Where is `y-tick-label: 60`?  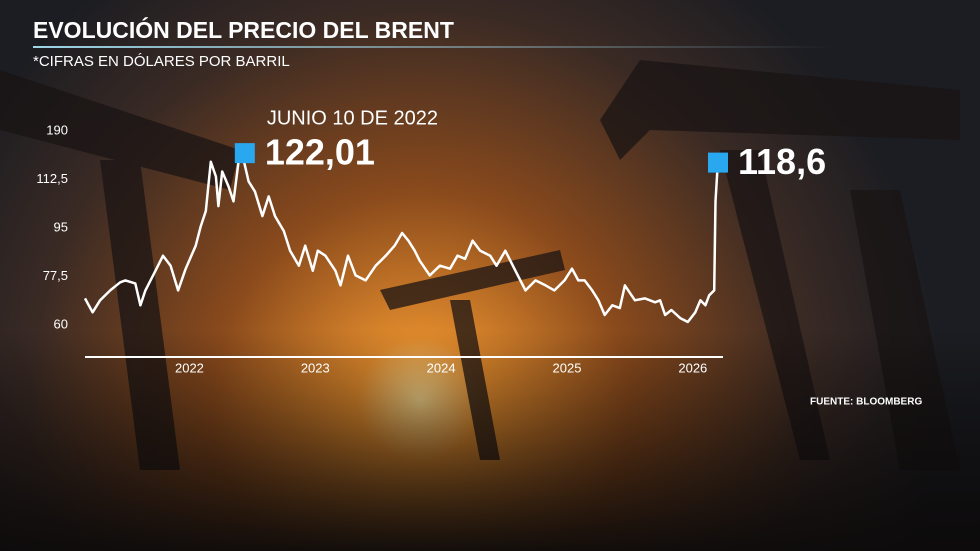 y-tick-label: 60 is located at coordinates (61, 323).